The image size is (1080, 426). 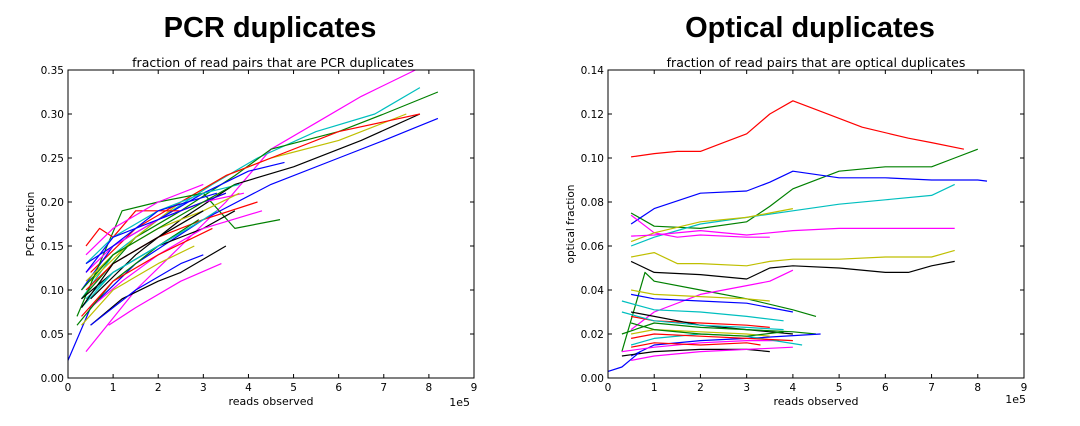 I want to click on pcr-x-label: reads observed, so click(x=271, y=401).